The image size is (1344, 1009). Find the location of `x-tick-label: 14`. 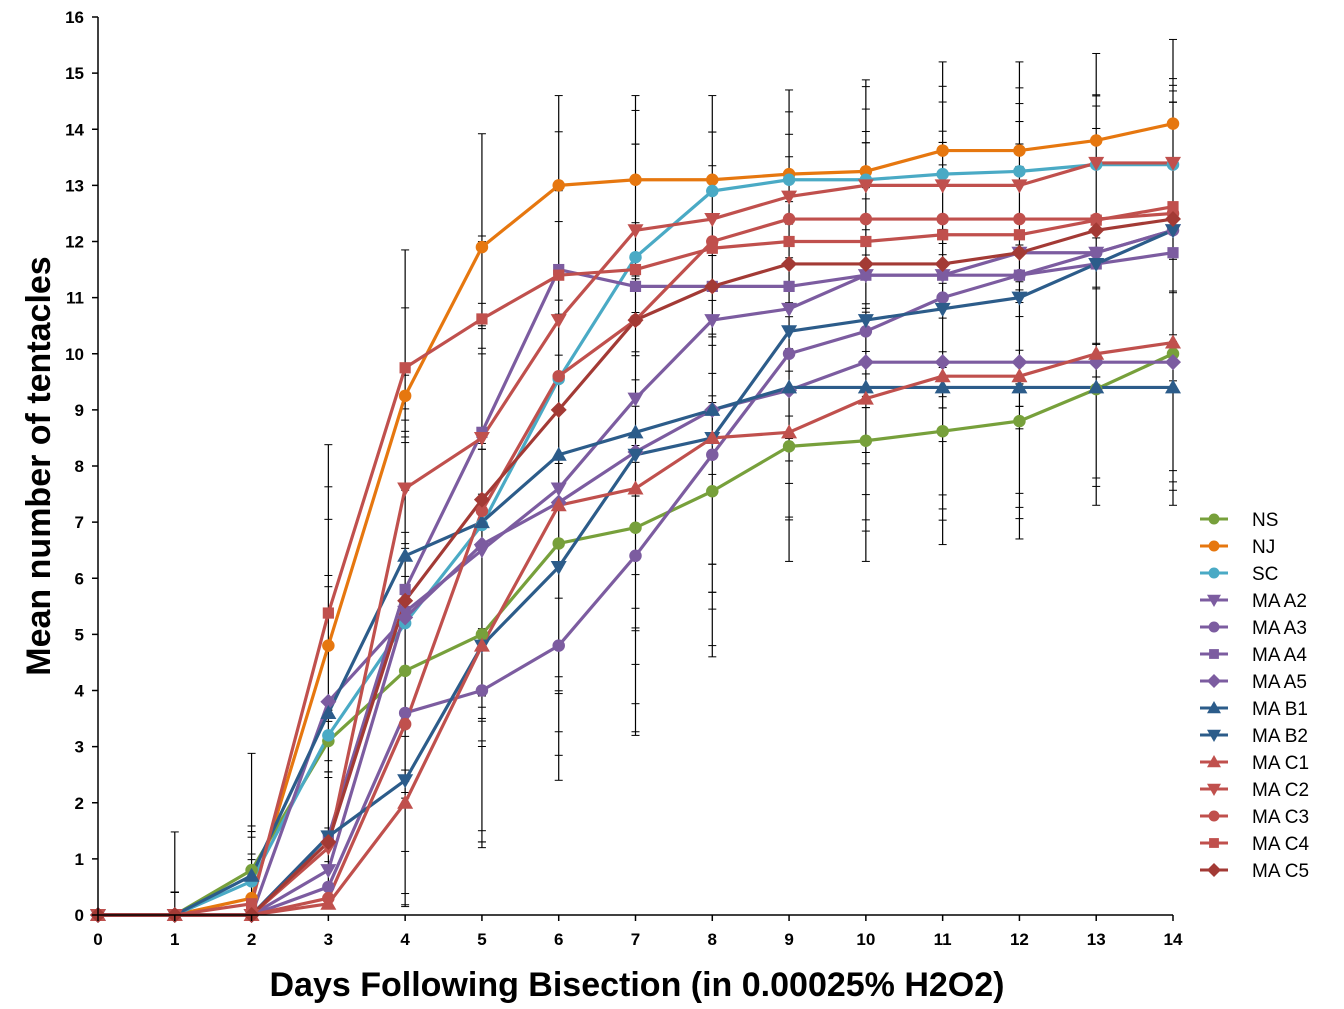

x-tick-label: 14 is located at coordinates (1173, 939).